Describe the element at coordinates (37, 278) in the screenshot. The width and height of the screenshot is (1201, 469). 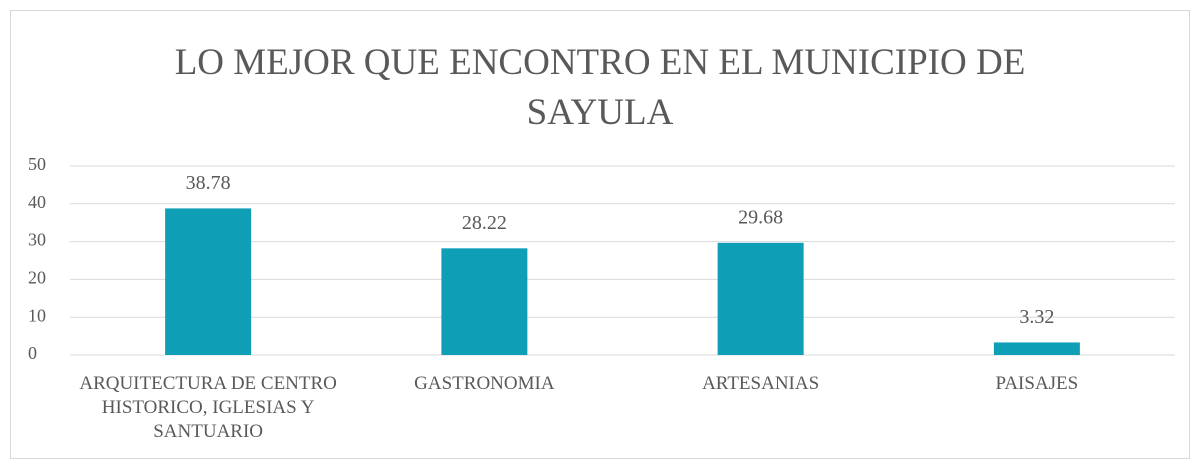
I see `y-tick-label: 20` at that location.